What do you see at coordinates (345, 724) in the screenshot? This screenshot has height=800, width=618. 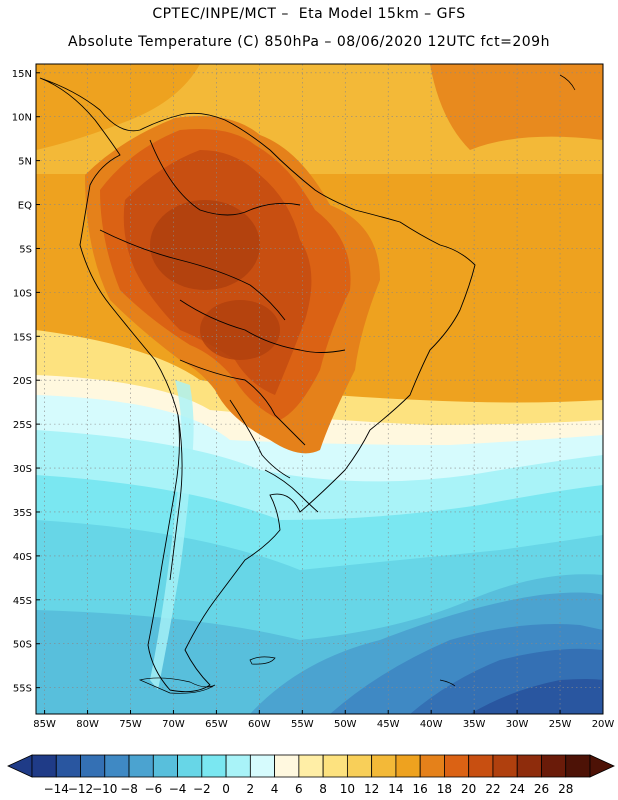 I see `lon-label: 50W` at bounding box center [345, 724].